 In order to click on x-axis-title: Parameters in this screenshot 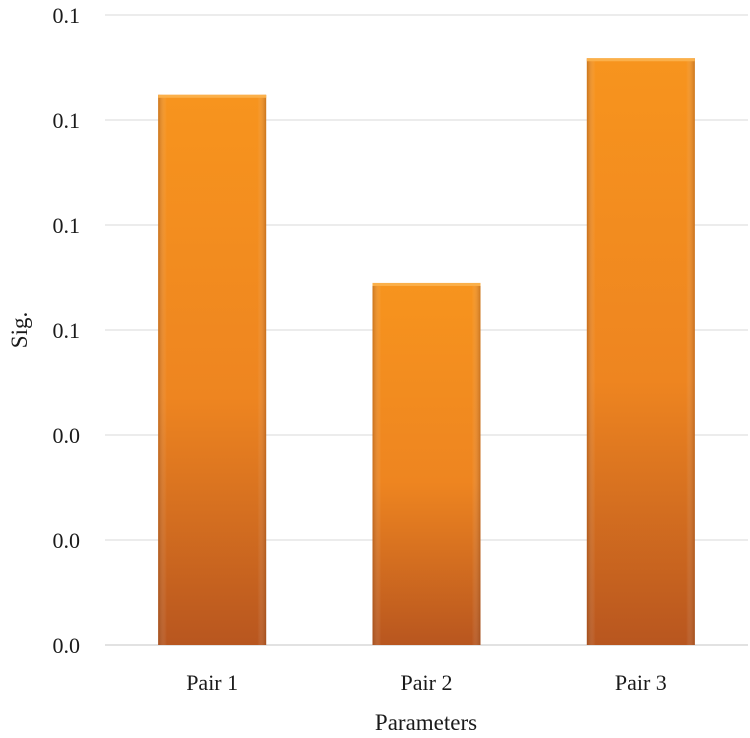, I will do `click(426, 722)`.